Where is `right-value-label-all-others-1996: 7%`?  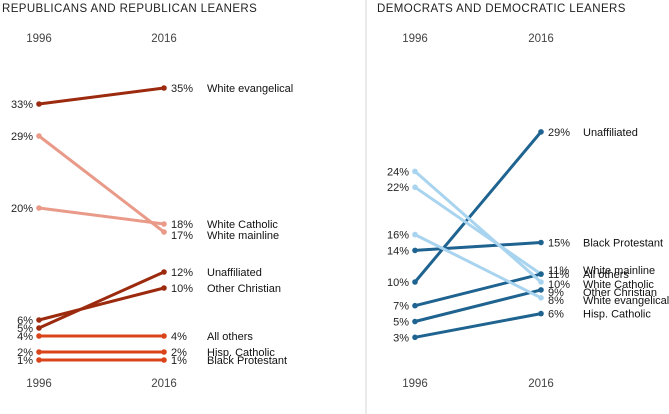 right-value-label-all-others-1996: 7% is located at coordinates (401, 307).